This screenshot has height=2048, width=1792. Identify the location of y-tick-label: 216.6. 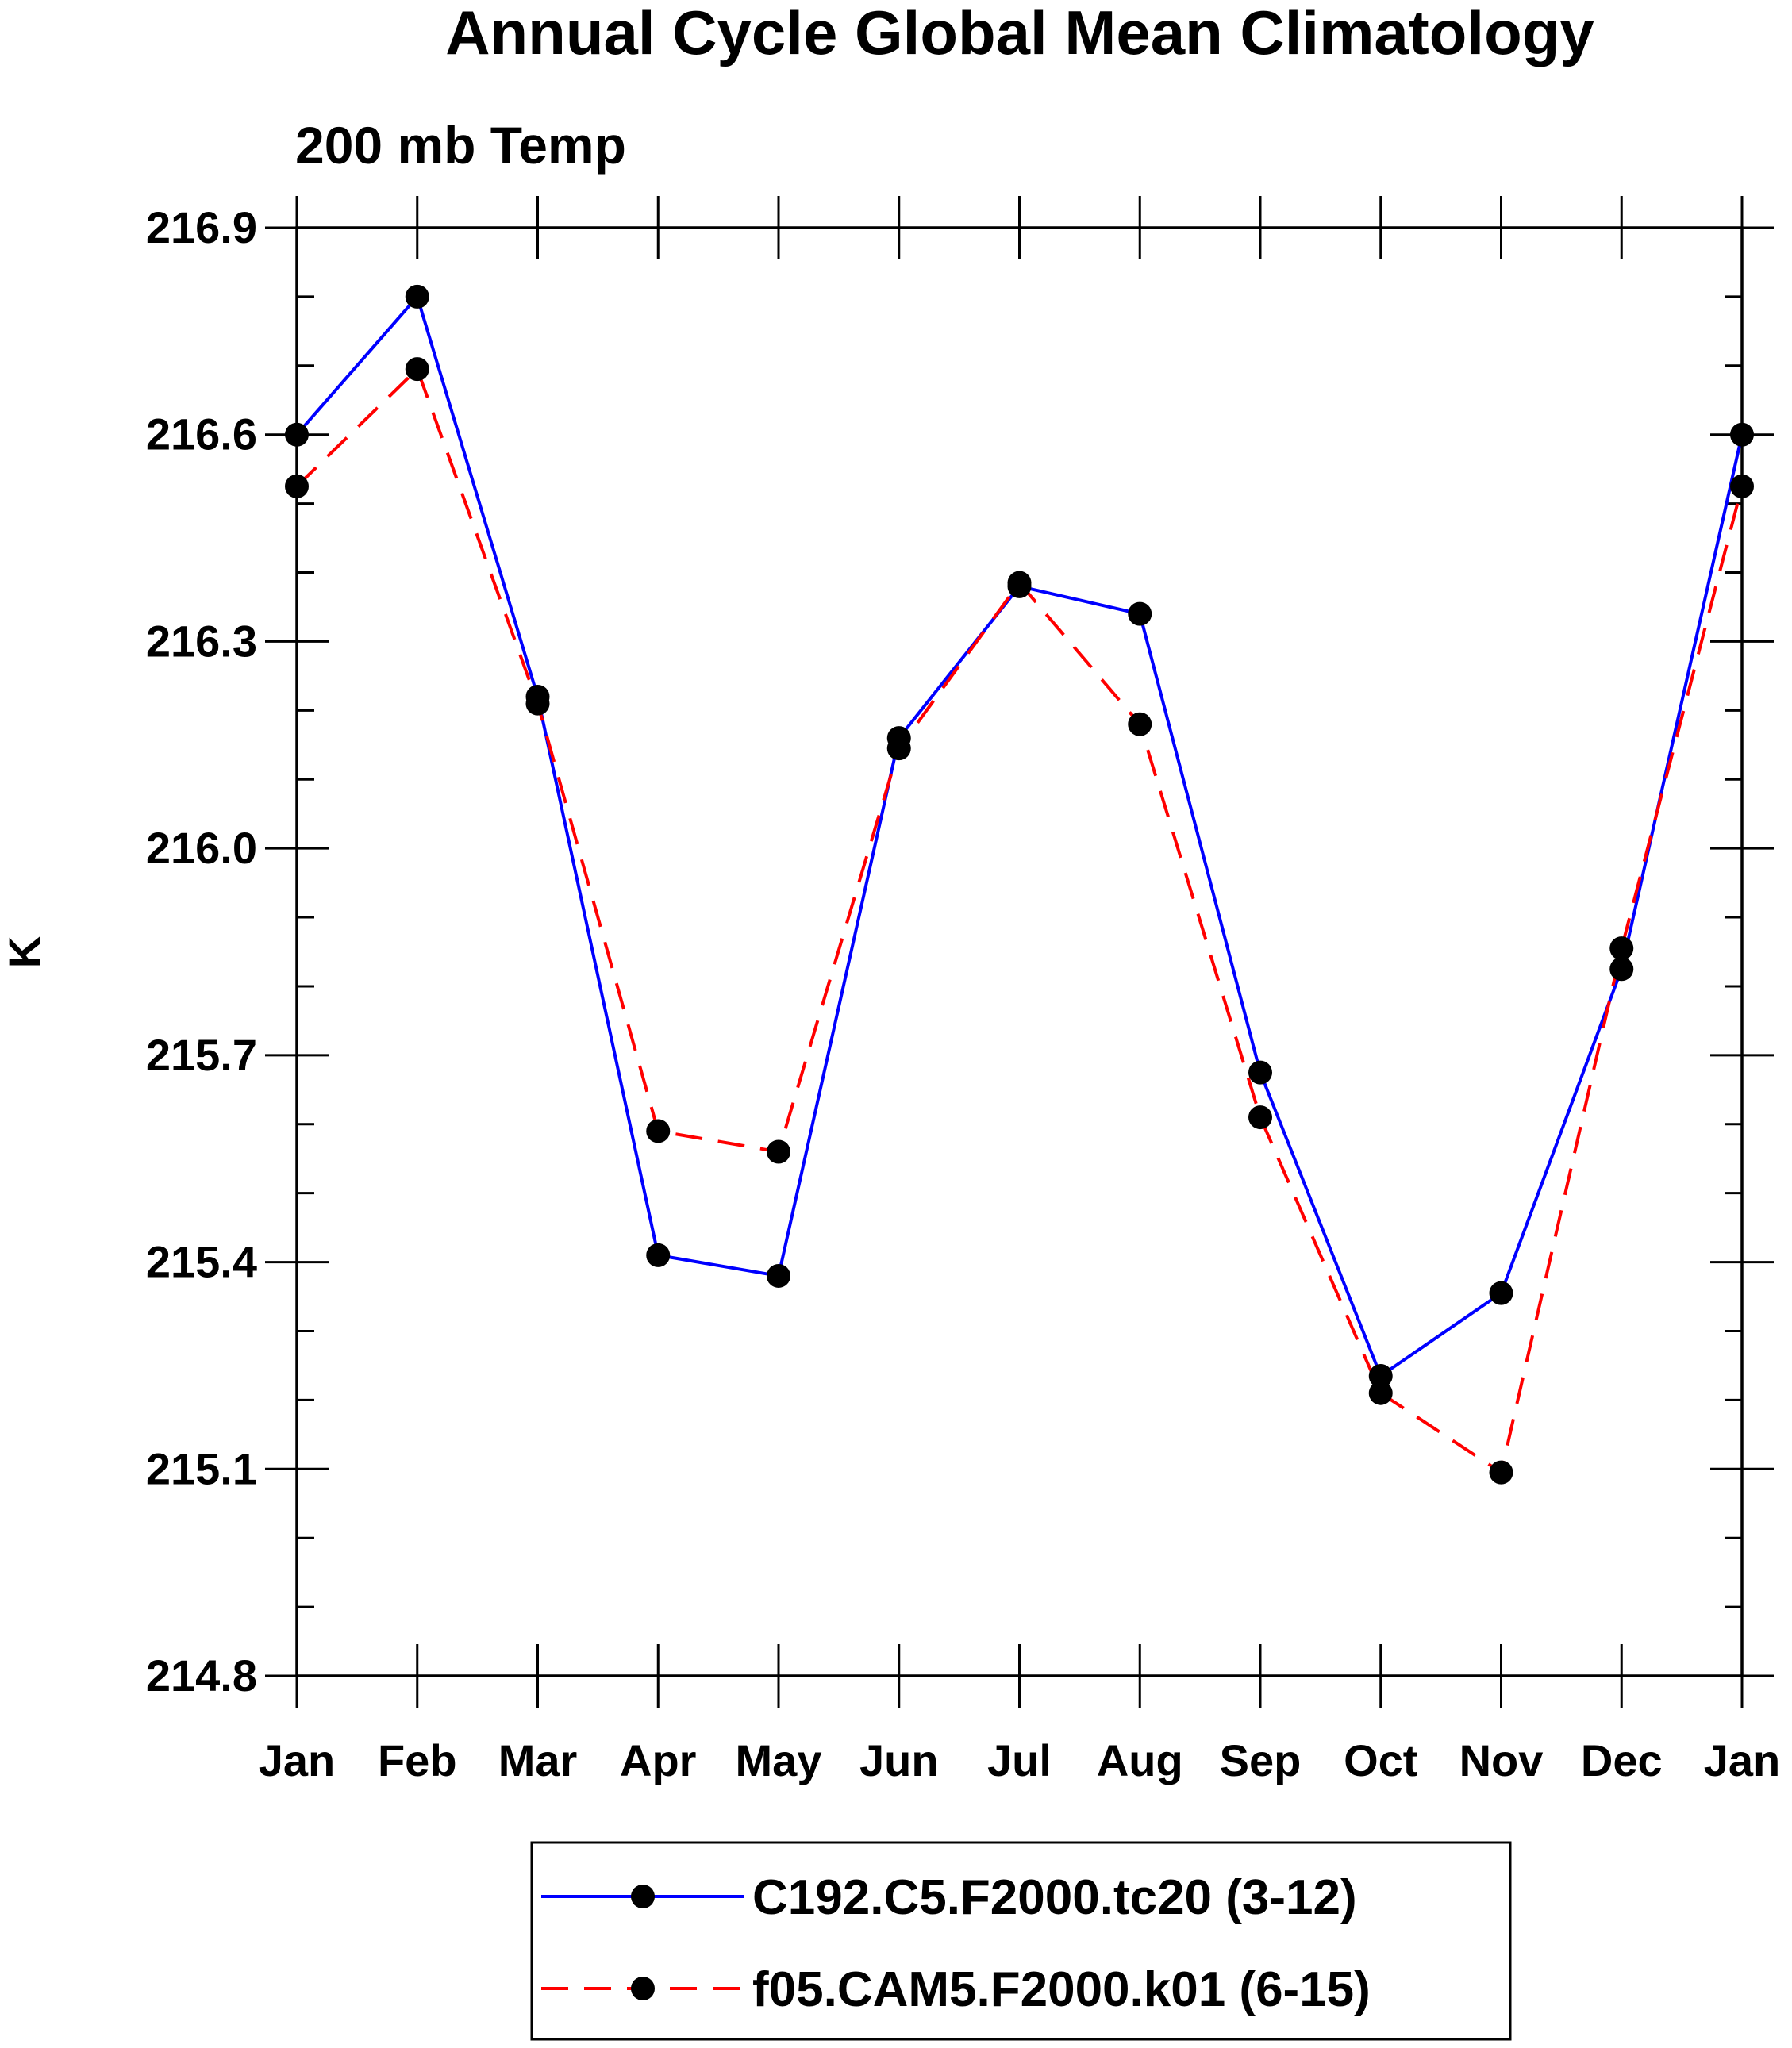
(201, 434).